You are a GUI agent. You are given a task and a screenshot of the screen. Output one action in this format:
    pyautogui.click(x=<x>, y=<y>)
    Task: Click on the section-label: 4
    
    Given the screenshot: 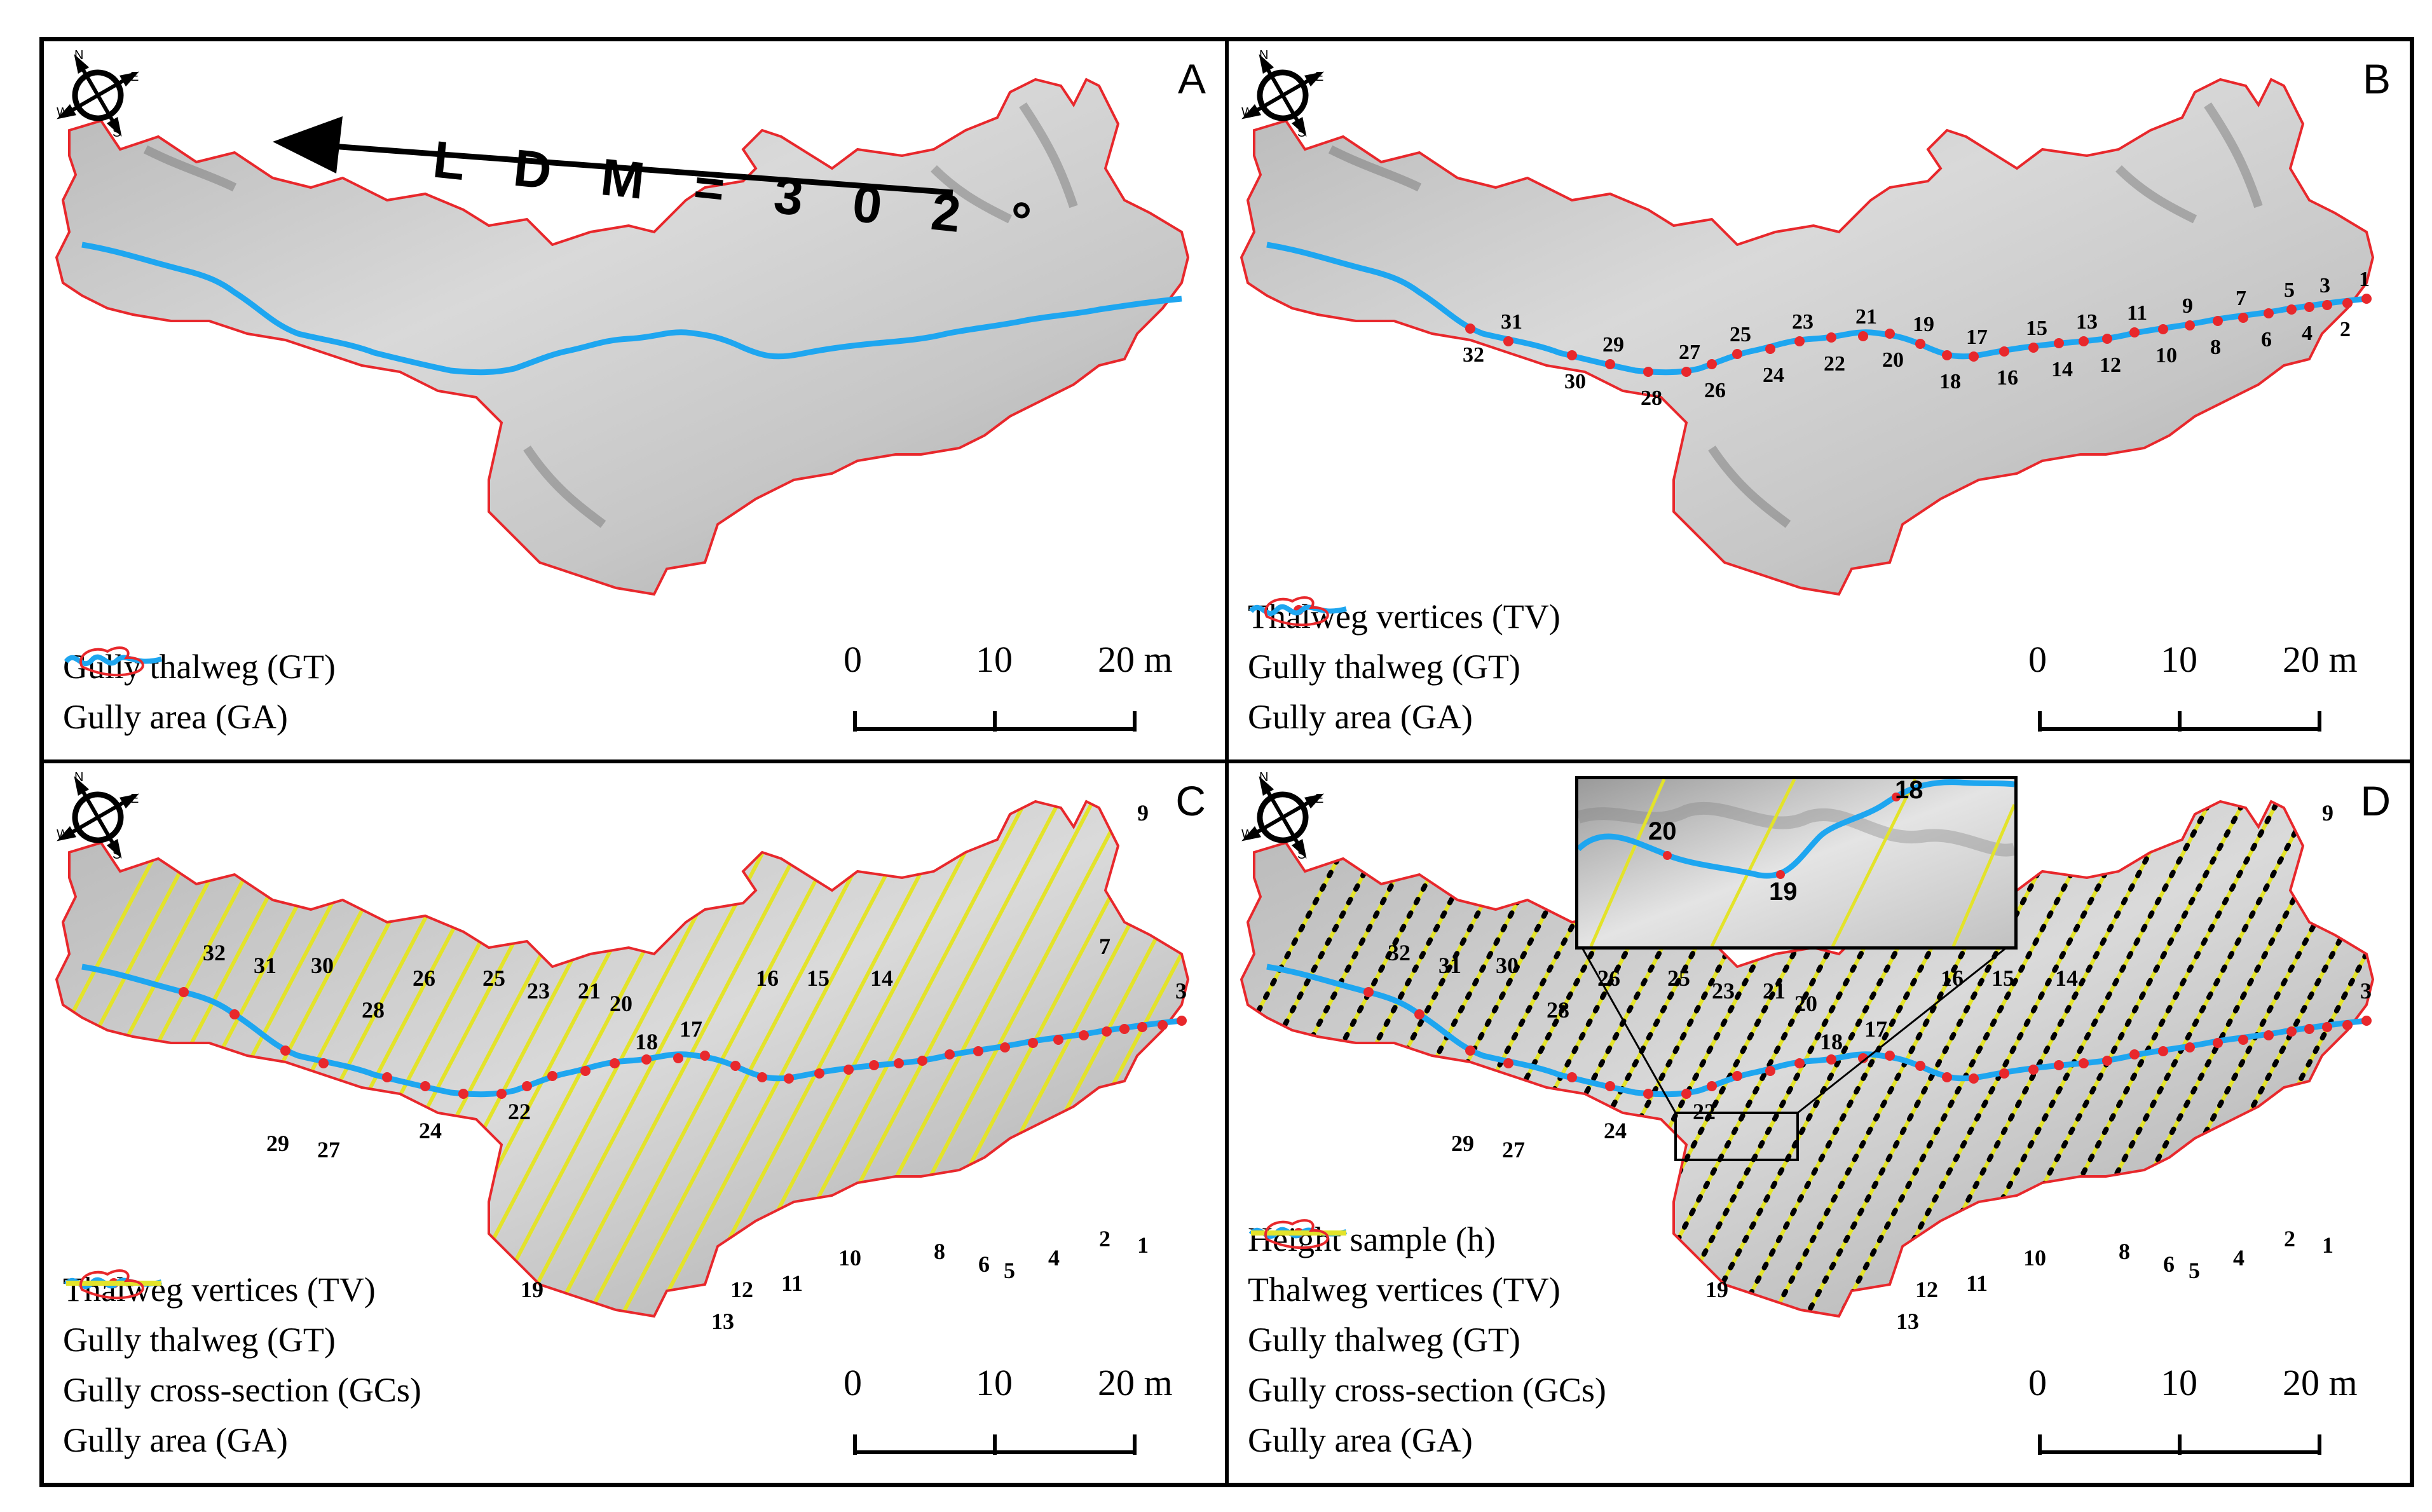 What is the action you would take?
    pyautogui.click(x=2238, y=1257)
    